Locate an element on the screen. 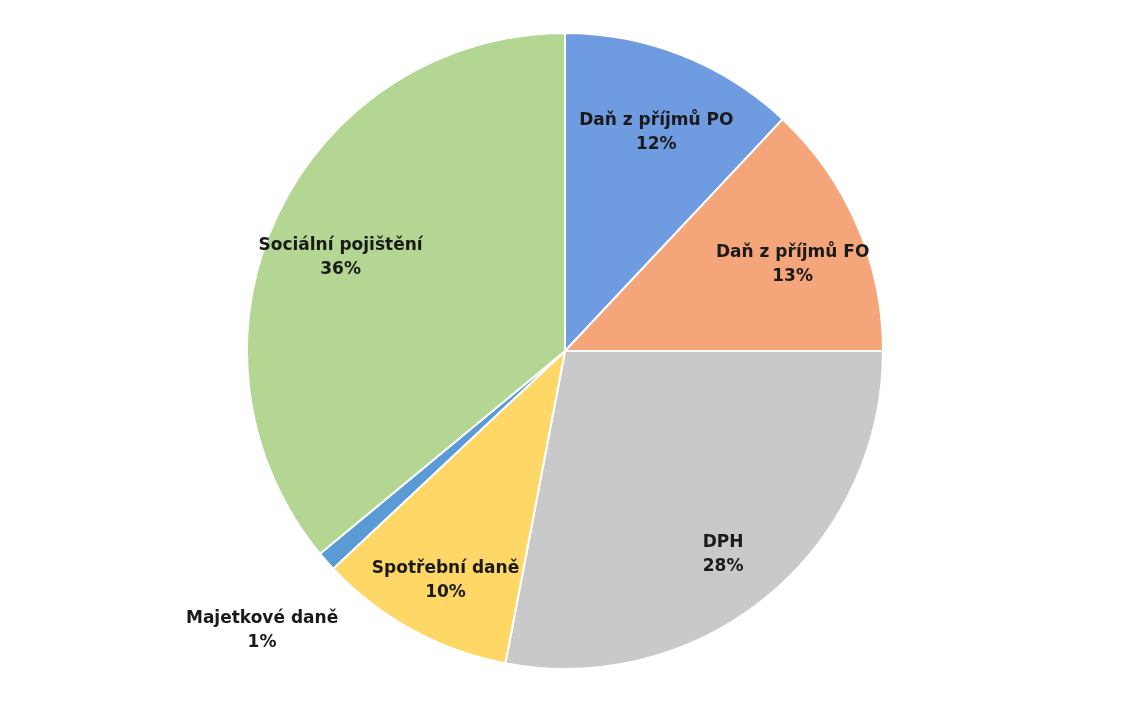  slice-label: Majetkové daně is located at coordinates (262, 617).